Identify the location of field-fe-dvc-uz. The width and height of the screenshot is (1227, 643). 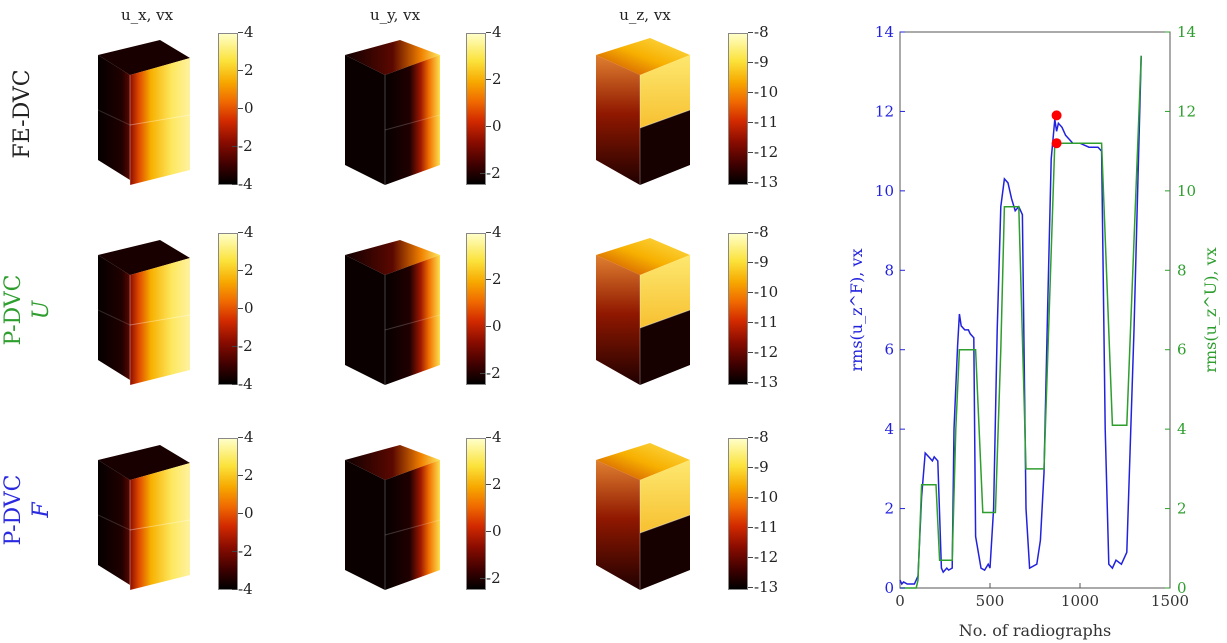
(643, 111).